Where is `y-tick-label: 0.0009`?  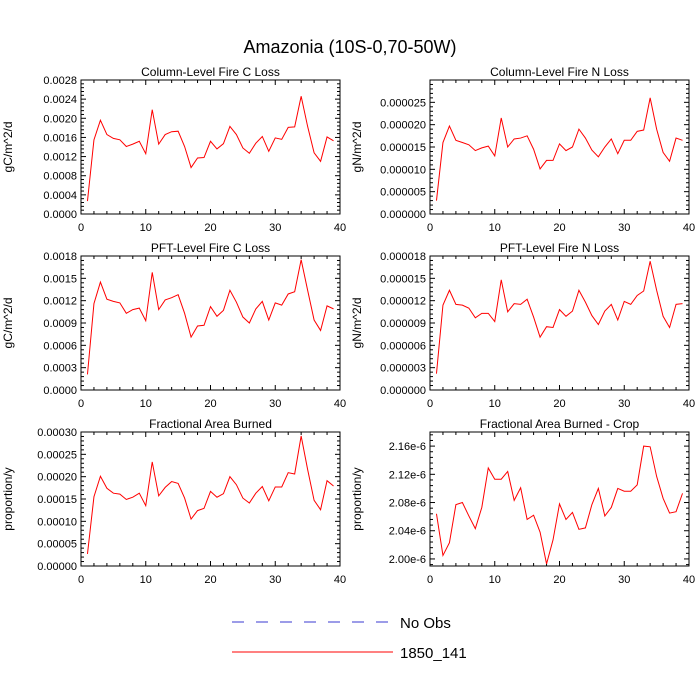 y-tick-label: 0.0009 is located at coordinates (60, 324).